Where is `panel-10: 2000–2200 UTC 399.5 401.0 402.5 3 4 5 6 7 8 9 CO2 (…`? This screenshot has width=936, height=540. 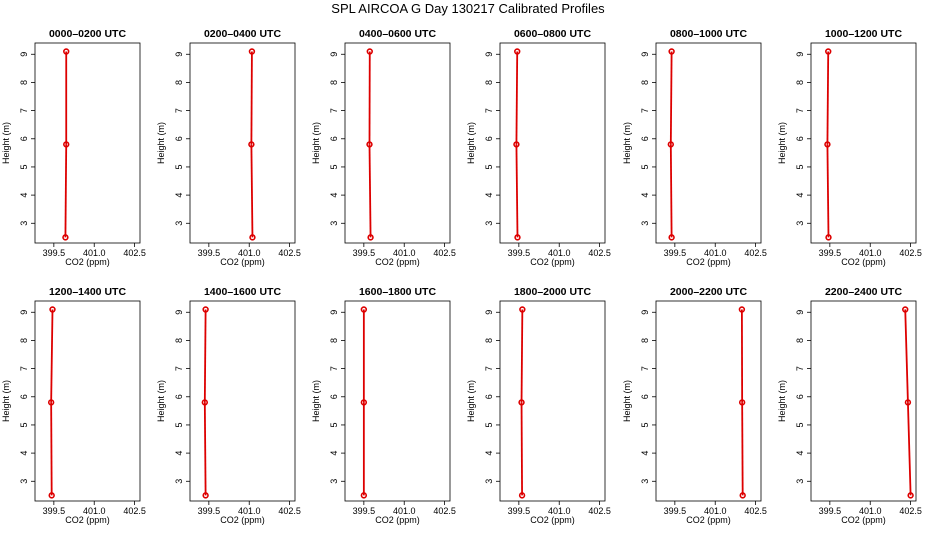
panel-10: 2000–2200 UTC 399.5 401.0 402.5 3 4 5 6 7 8 9 CO2 (… is located at coordinates (694, 405).